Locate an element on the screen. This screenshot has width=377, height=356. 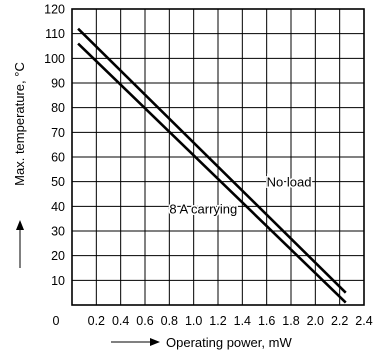
x-tick-label: 0.2 is located at coordinates (96, 321).